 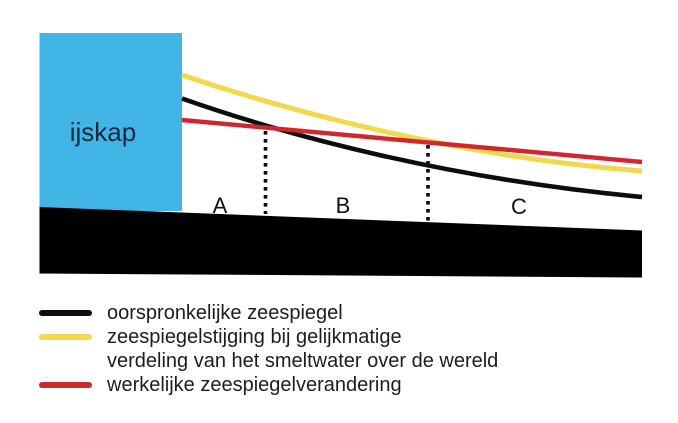 What do you see at coordinates (103, 132) in the screenshot?
I see `ice-cap-label: ijskap` at bounding box center [103, 132].